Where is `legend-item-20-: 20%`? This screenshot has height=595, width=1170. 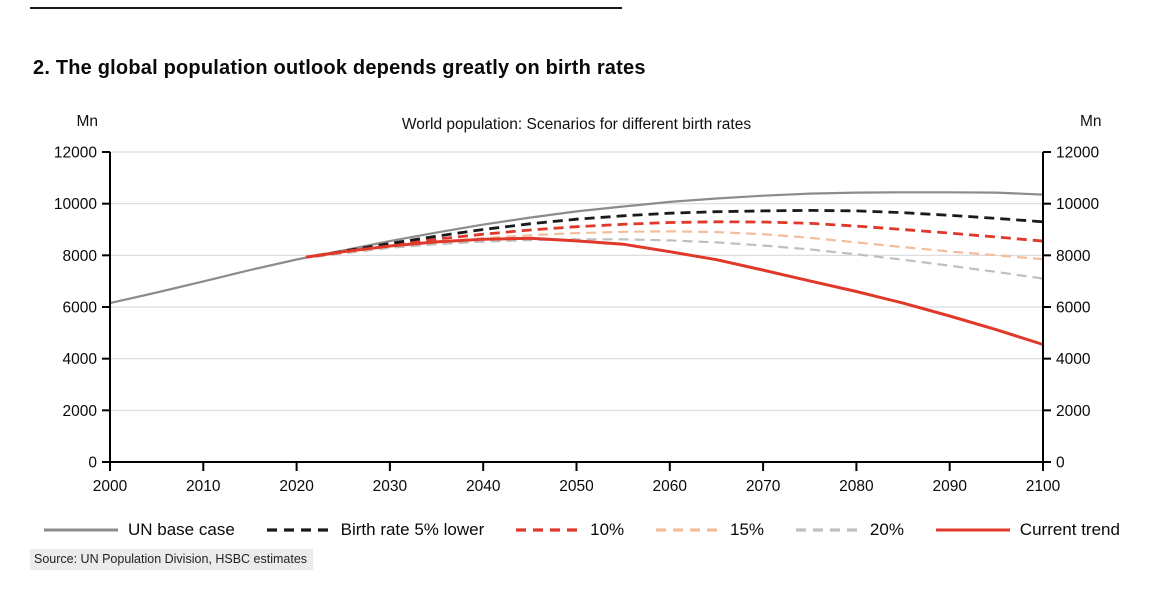
legend-item-20-: 20% is located at coordinates (849, 530).